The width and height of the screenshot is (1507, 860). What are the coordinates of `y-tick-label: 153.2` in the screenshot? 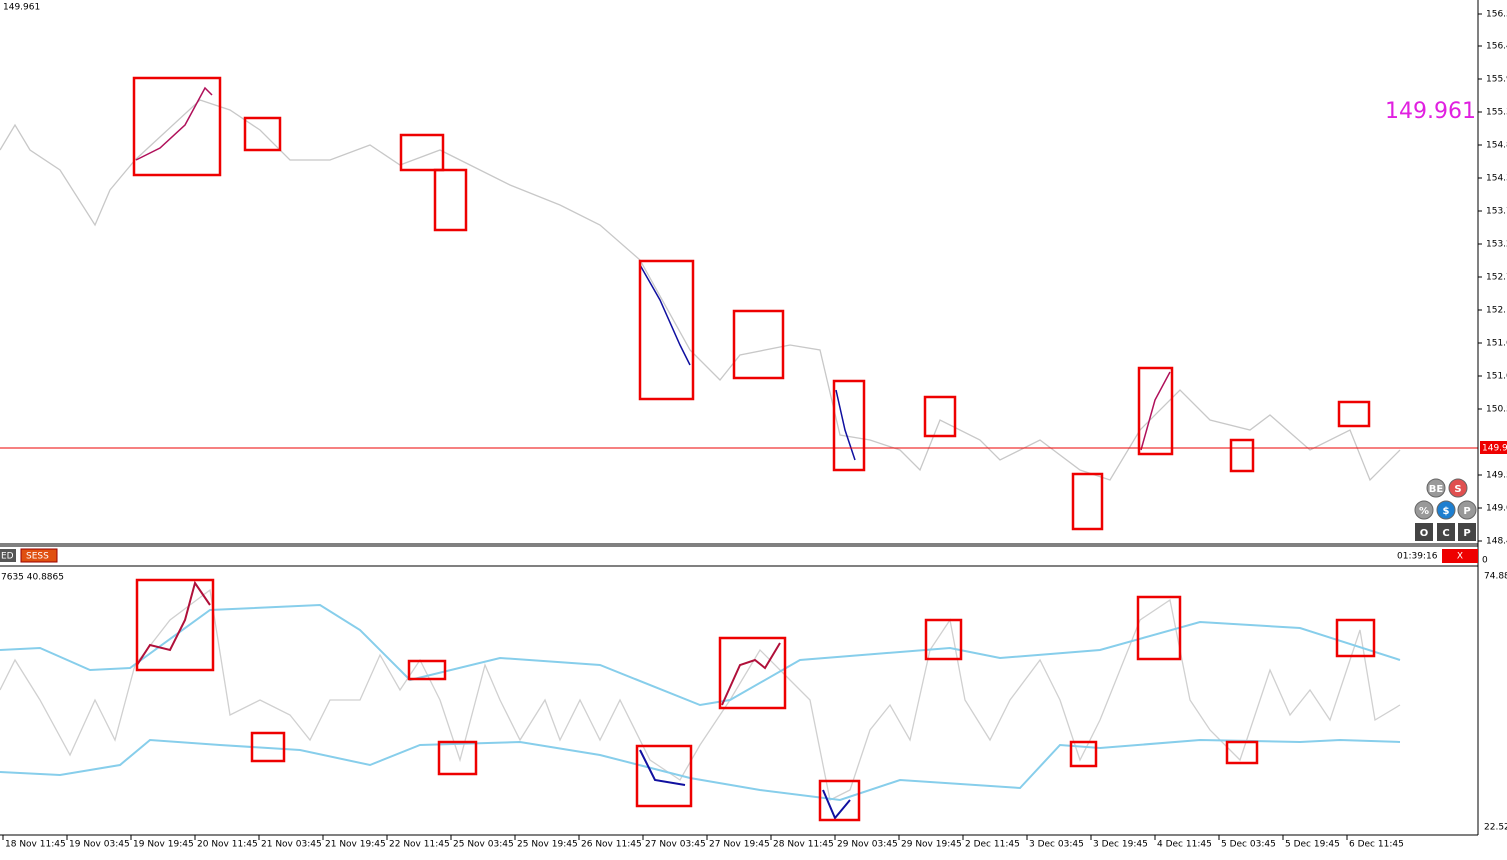 It's located at (1496, 245).